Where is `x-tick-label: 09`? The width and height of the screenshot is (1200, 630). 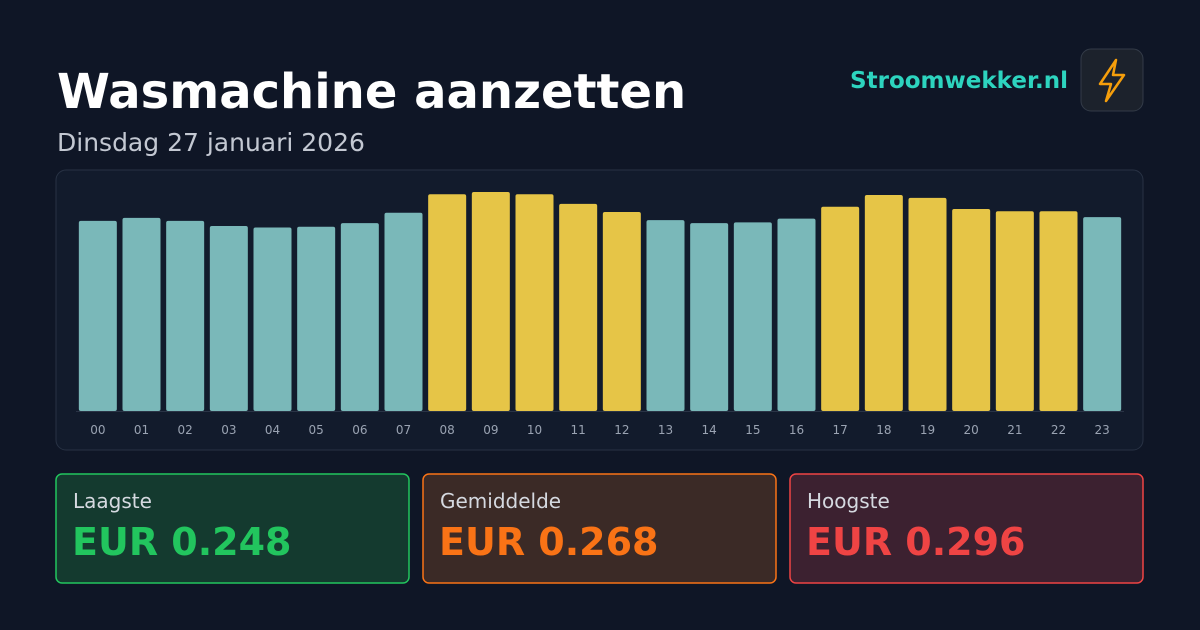
x-tick-label: 09 is located at coordinates (490, 430).